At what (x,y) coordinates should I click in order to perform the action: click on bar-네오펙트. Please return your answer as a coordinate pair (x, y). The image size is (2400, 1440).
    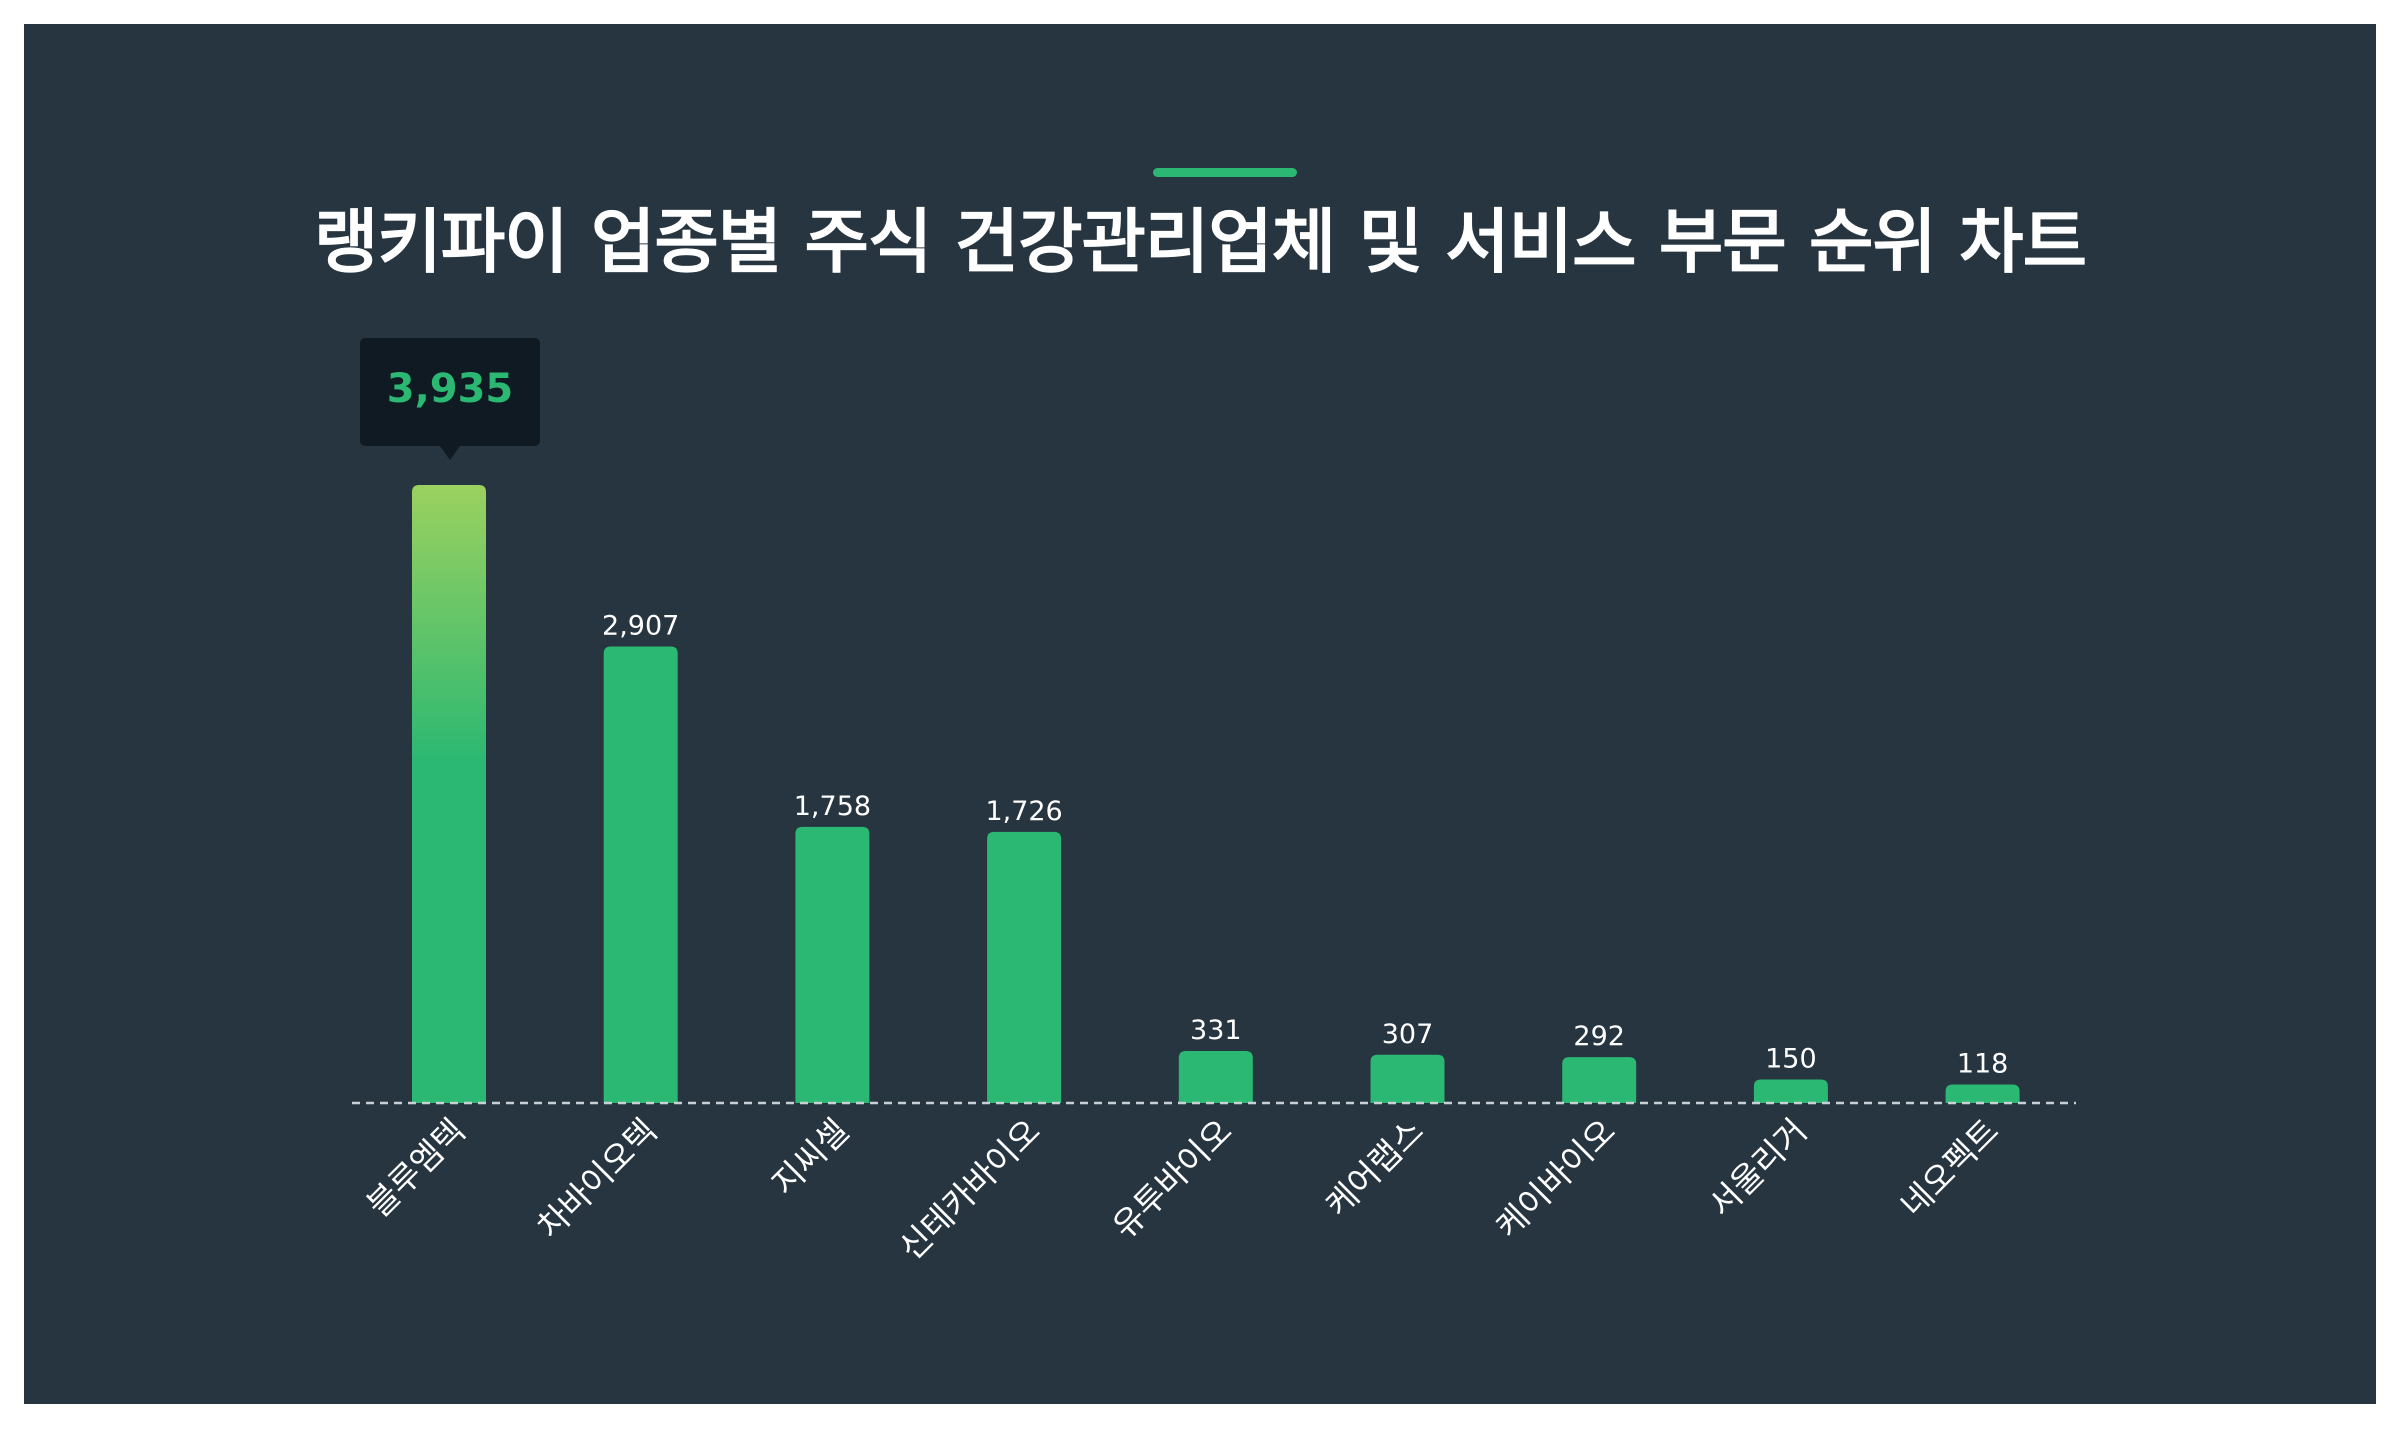
    Looking at the image, I should click on (1982, 1093).